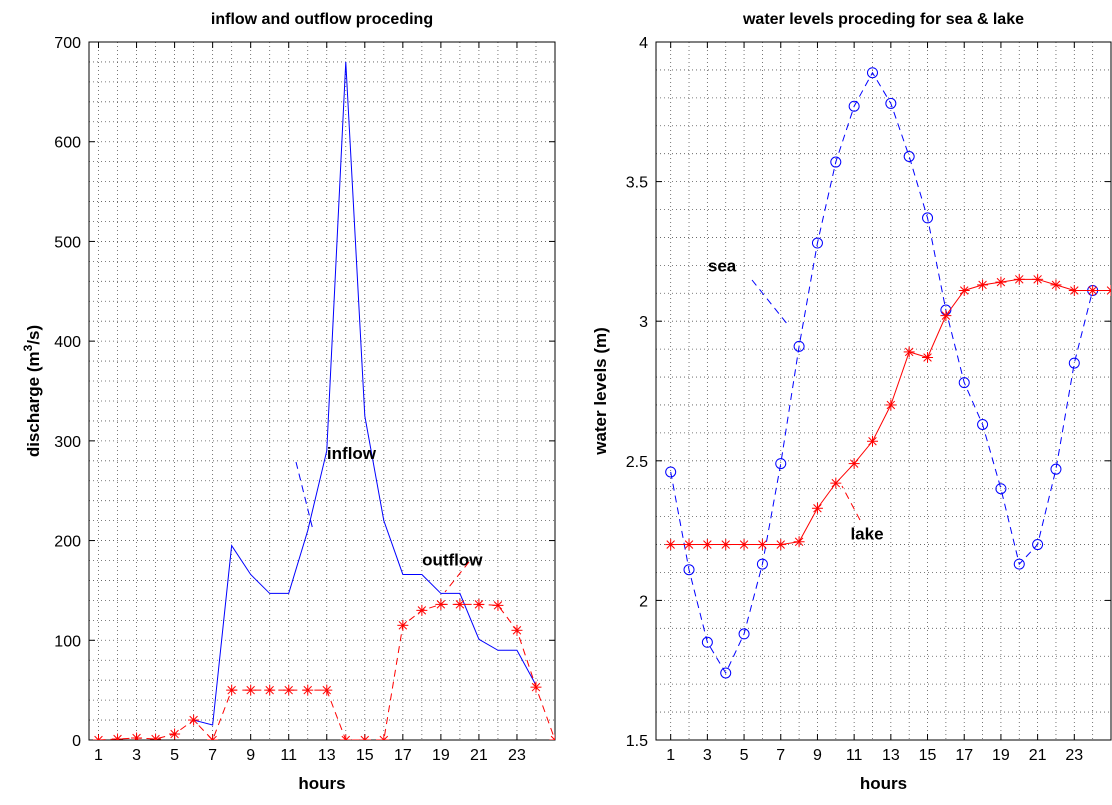  What do you see at coordinates (866, 533) in the screenshot?
I see `annotation-lake: lake` at bounding box center [866, 533].